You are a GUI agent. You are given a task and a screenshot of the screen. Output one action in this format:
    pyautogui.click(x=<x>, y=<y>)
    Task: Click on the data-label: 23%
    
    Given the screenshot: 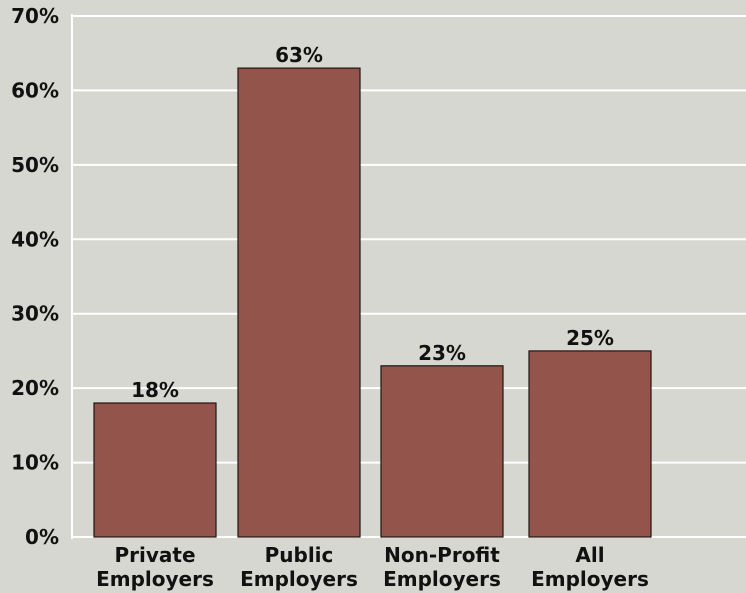 What is the action you would take?
    pyautogui.click(x=442, y=353)
    